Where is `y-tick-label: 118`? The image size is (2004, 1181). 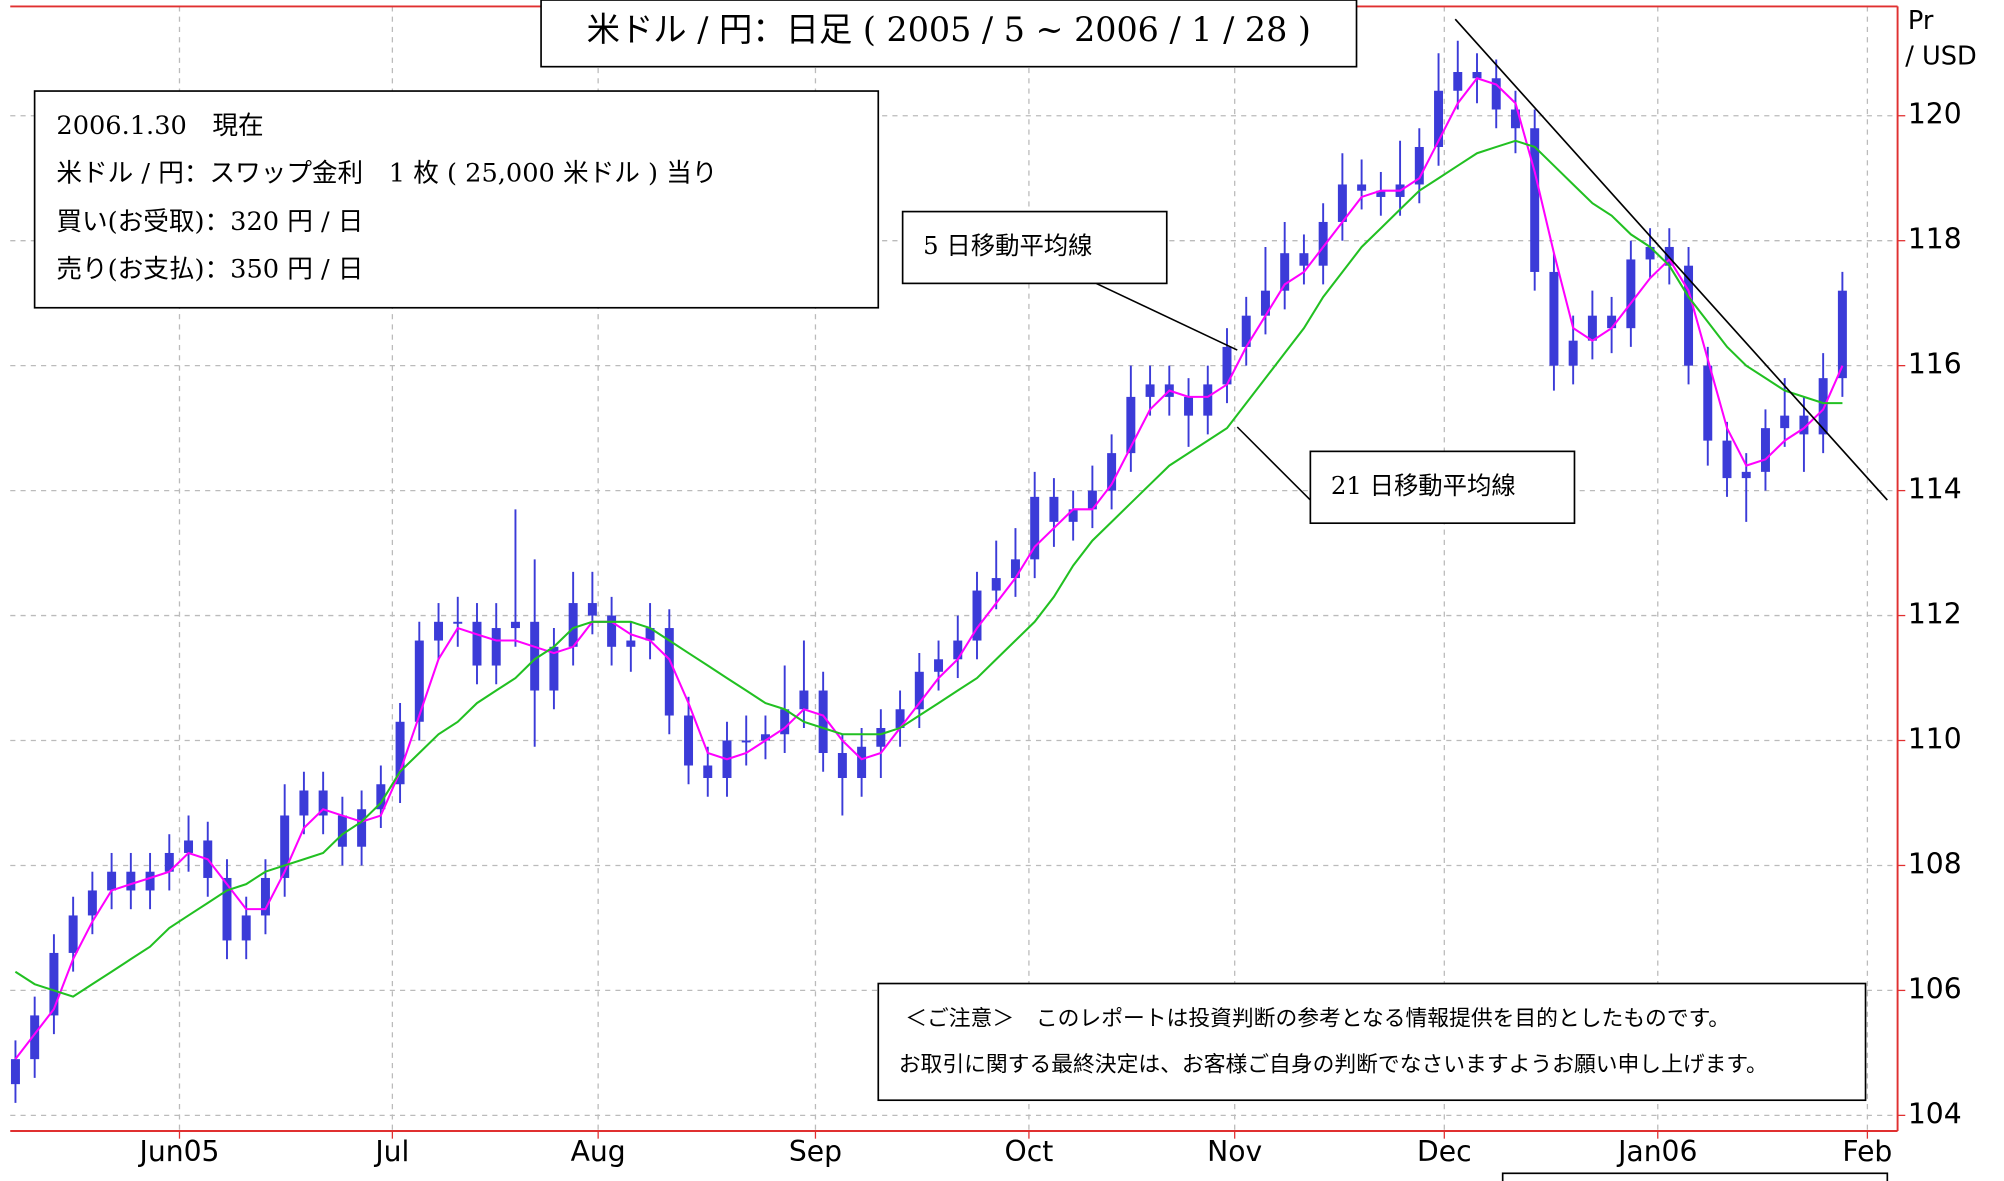 y-tick-label: 118 is located at coordinates (1935, 239).